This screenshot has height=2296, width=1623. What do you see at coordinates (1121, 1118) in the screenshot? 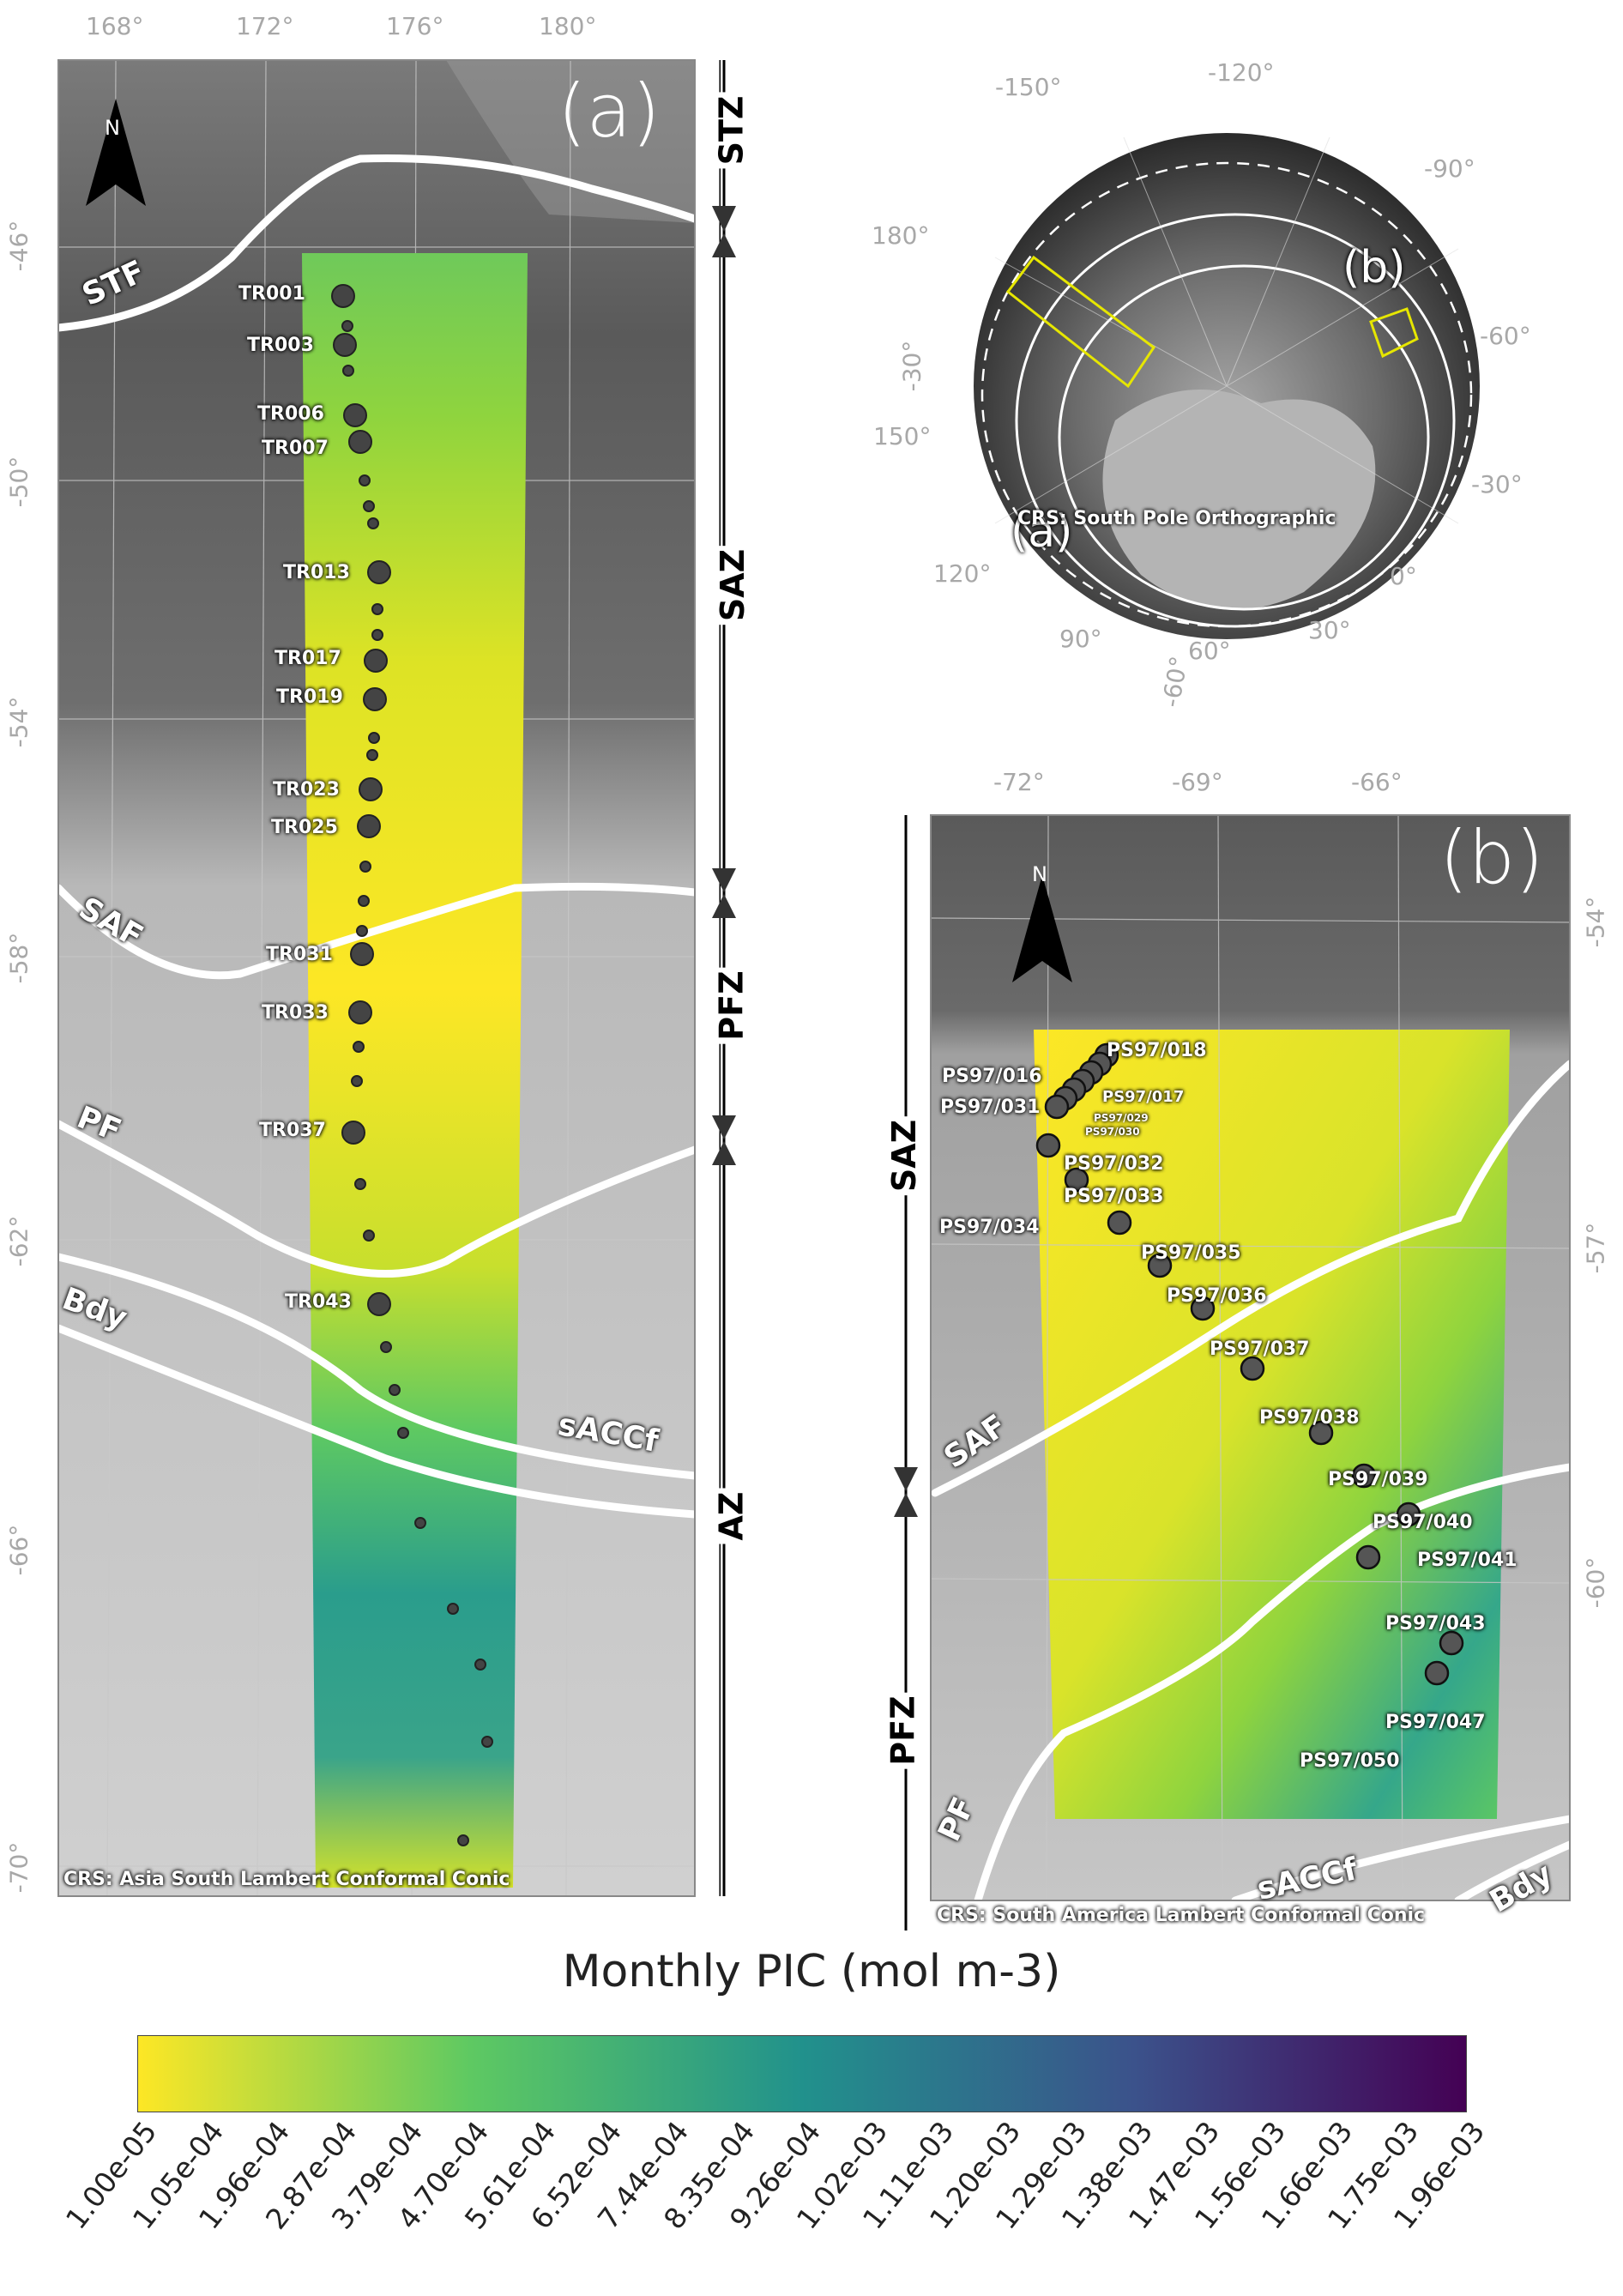
I see `station-label-ps97-029: PS97/029` at bounding box center [1121, 1118].